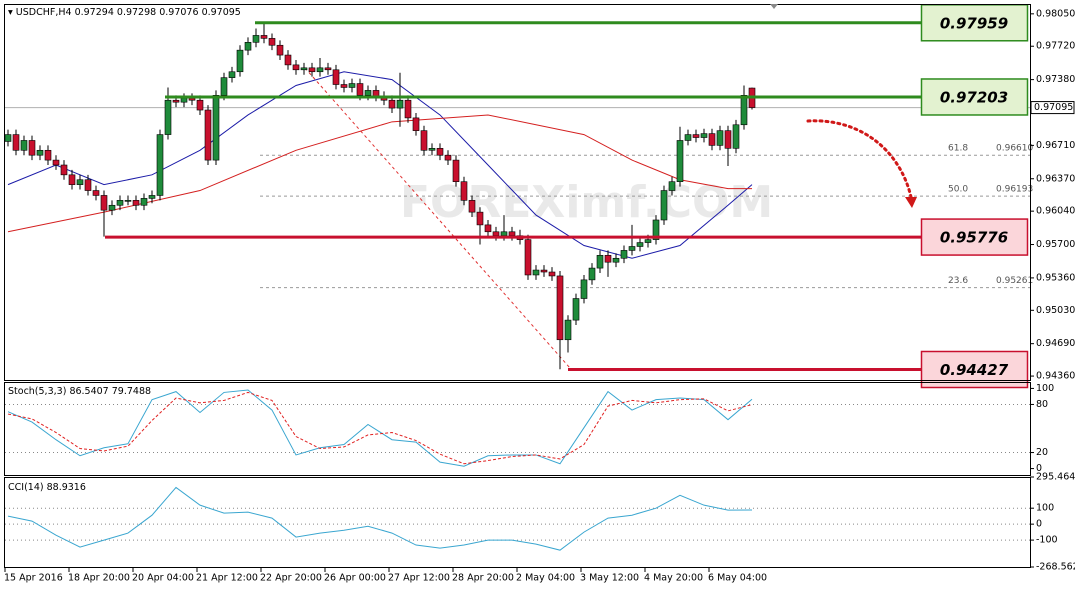 This screenshot has width=1075, height=589. I want to click on level-box, so click(974, 369).